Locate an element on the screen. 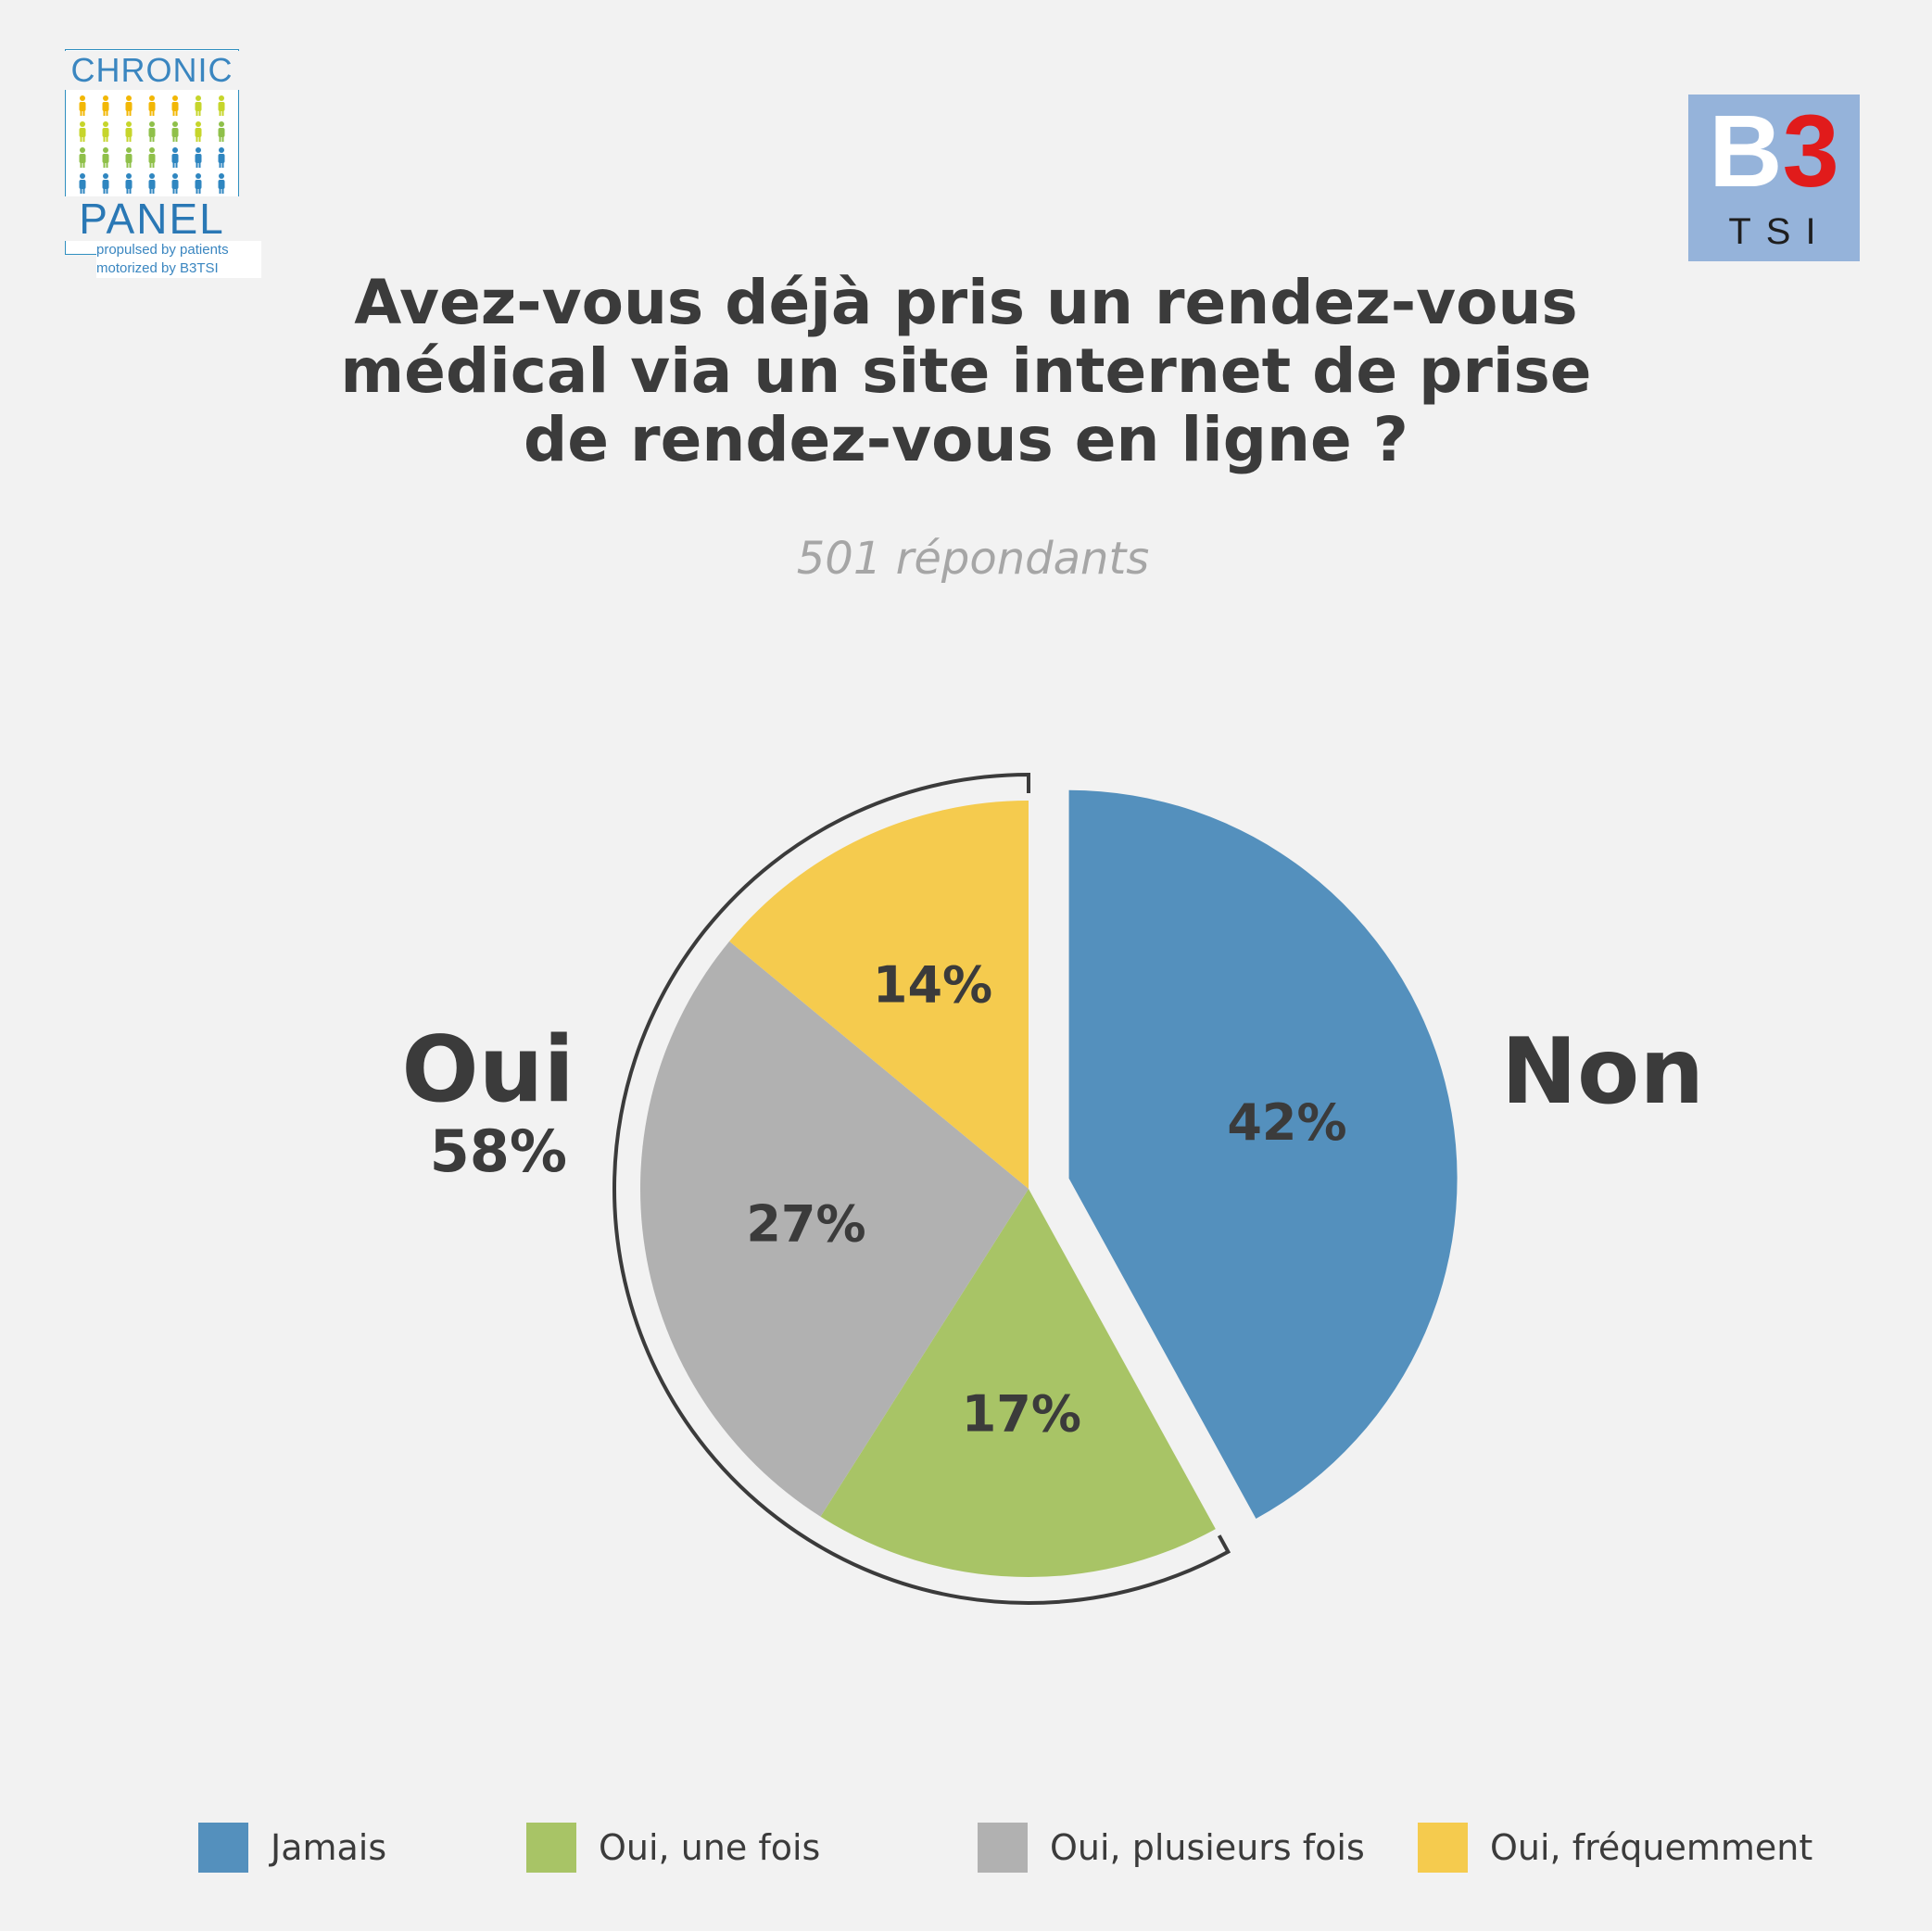  chronic-panel-logo-bottom: PANEL is located at coordinates (152, 218).